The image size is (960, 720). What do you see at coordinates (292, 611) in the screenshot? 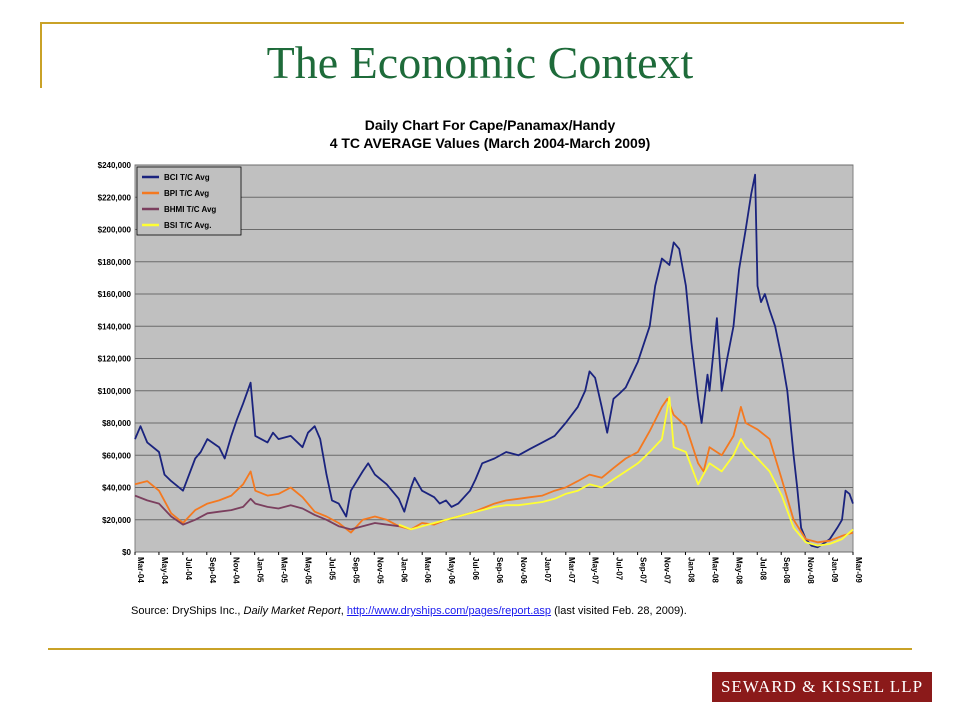
I see `source-publication: Daily Market Report` at bounding box center [292, 611].